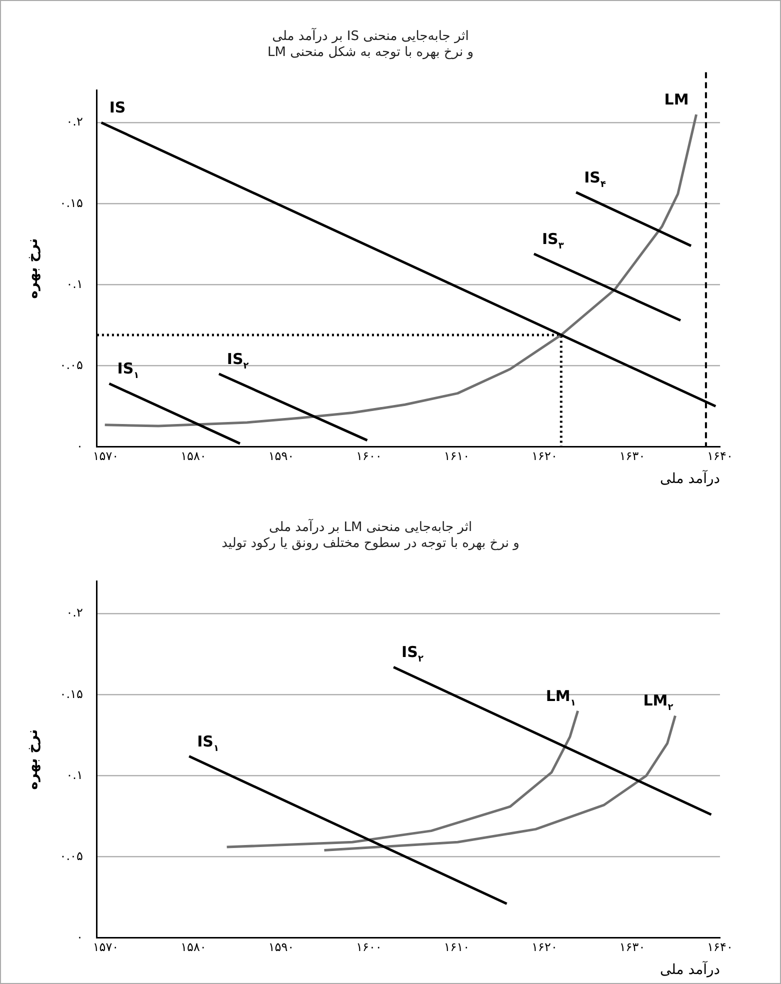  What do you see at coordinates (117, 107) in the screenshot?
I see `series-label: IS` at bounding box center [117, 107].